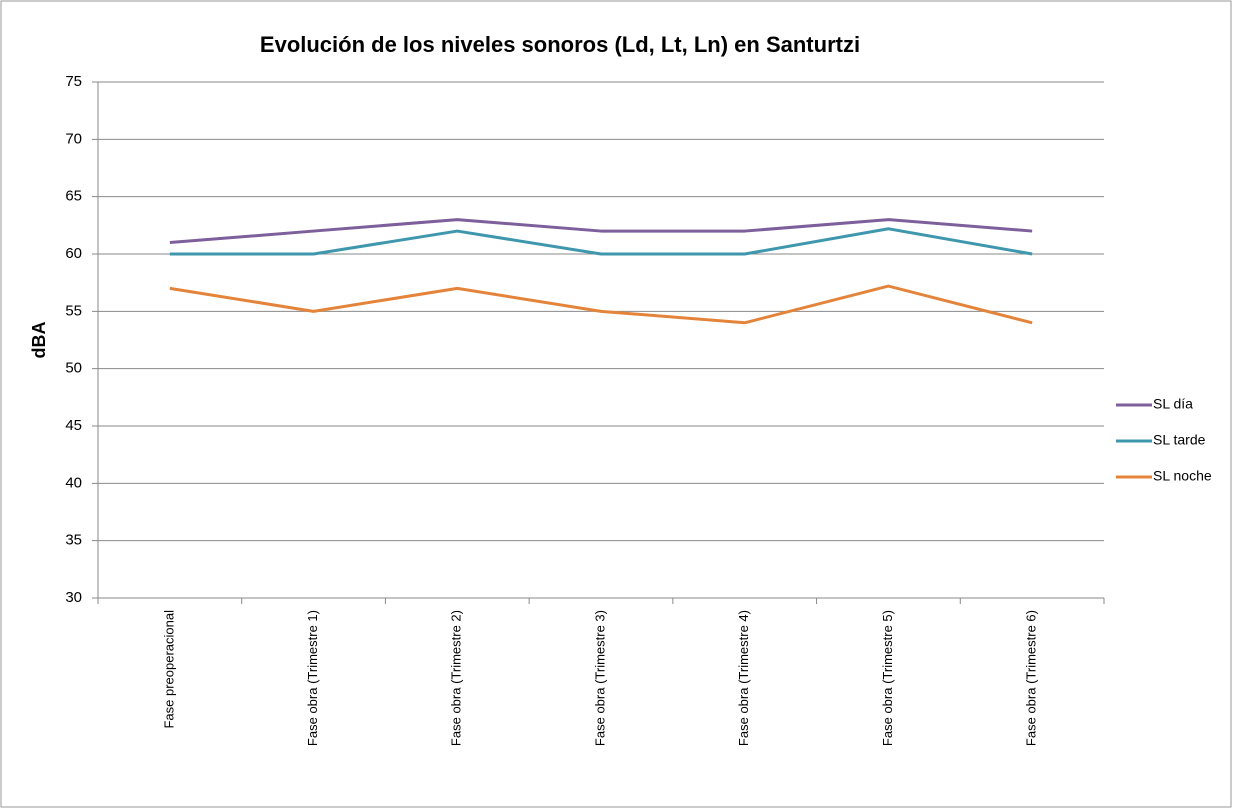 This screenshot has width=1233, height=809. What do you see at coordinates (743, 678) in the screenshot?
I see `x-tick-label: Fase obra (Trimestre 4)` at bounding box center [743, 678].